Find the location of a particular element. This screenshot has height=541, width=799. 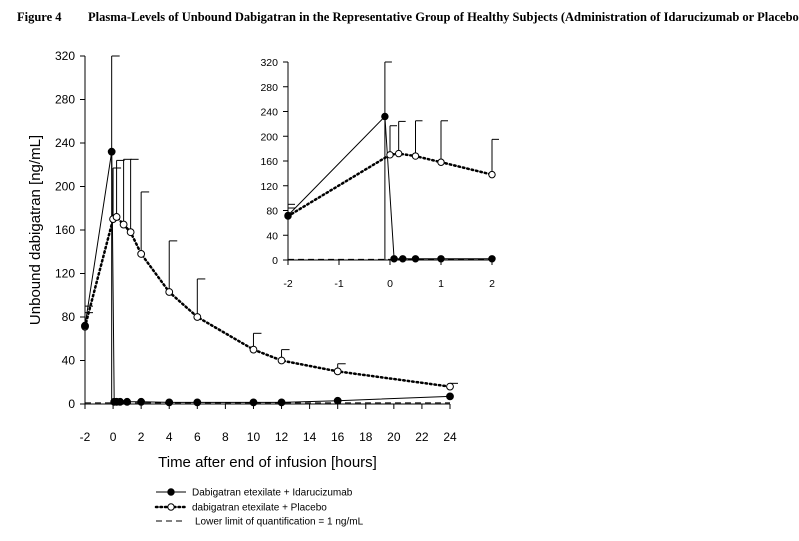

inset-y-tick-label: 40 is located at coordinates (272, 236).